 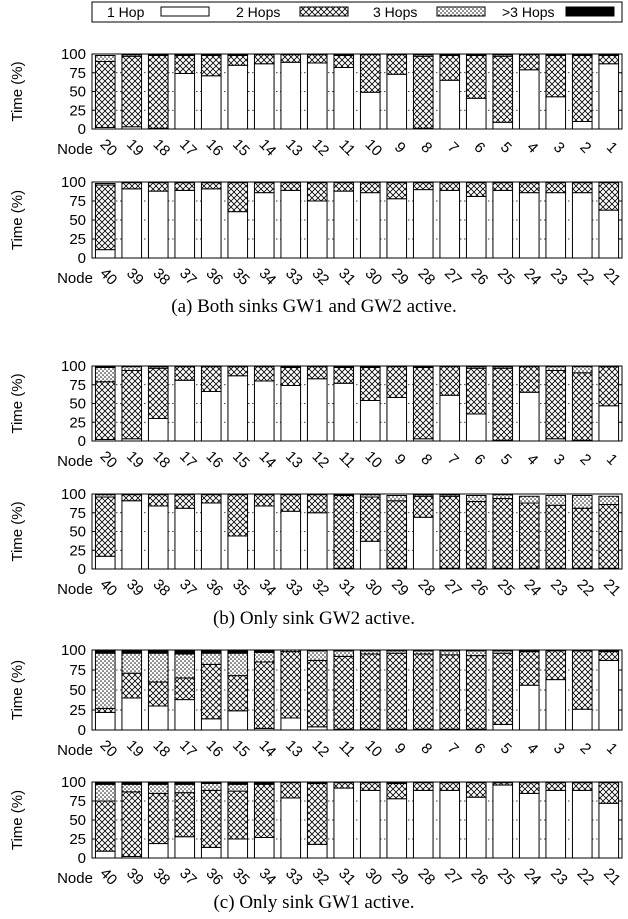 I want to click on x-axis-label: Node, so click(x=75, y=278).